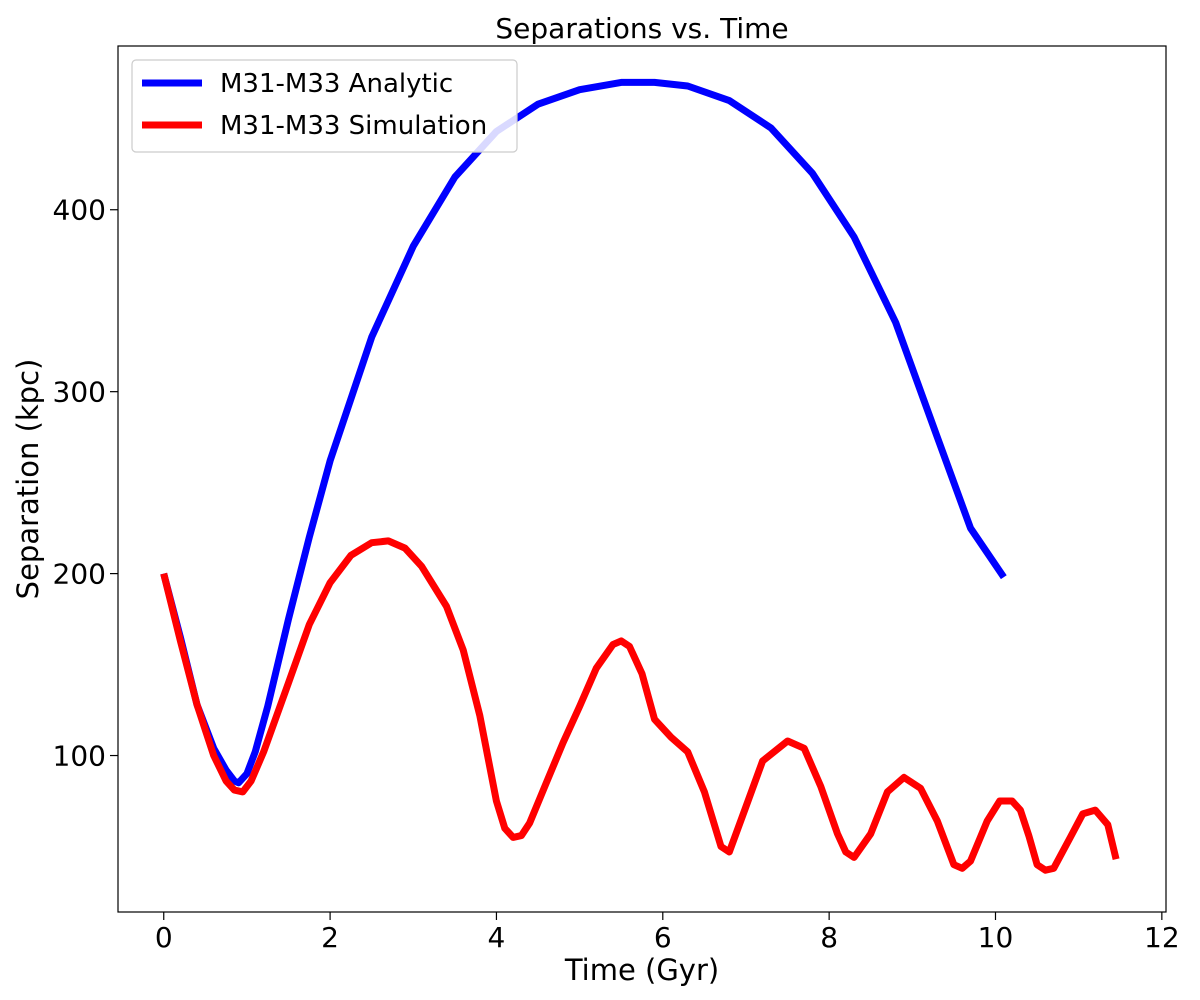 This screenshot has height=1000, width=1200. Describe the element at coordinates (829, 937) in the screenshot. I see `x-tick-label: 8` at that location.